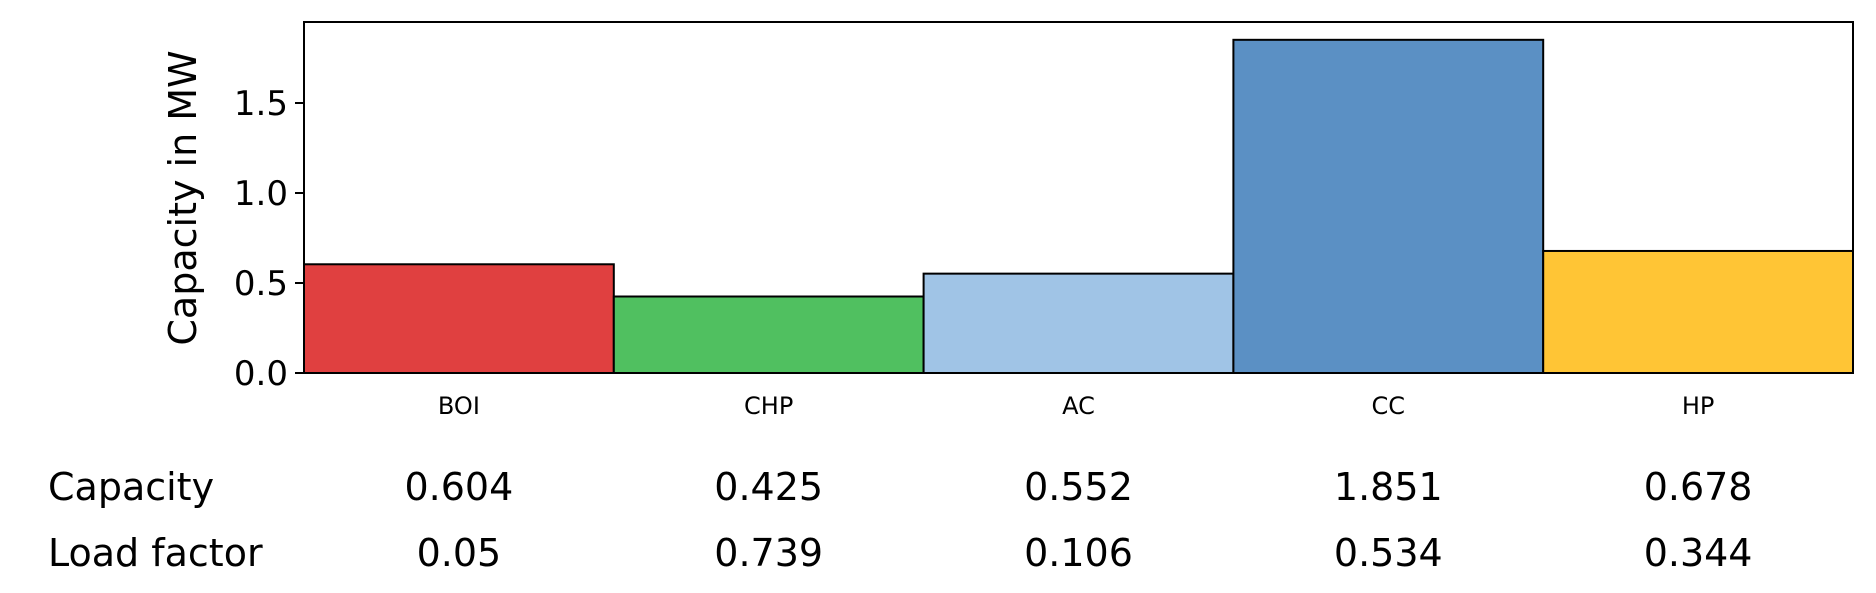 This screenshot has height=593, width=1876. What do you see at coordinates (1698, 406) in the screenshot?
I see `x-tick-label: HP` at bounding box center [1698, 406].